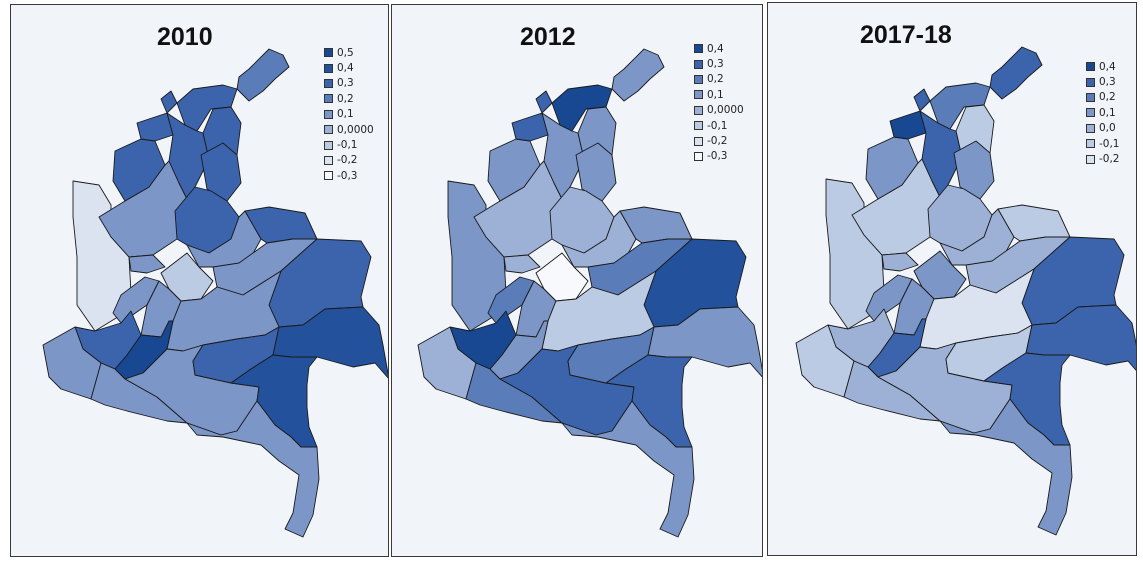 This screenshot has height=565, width=1143. I want to click on legend-label: 0,0, so click(1107, 128).